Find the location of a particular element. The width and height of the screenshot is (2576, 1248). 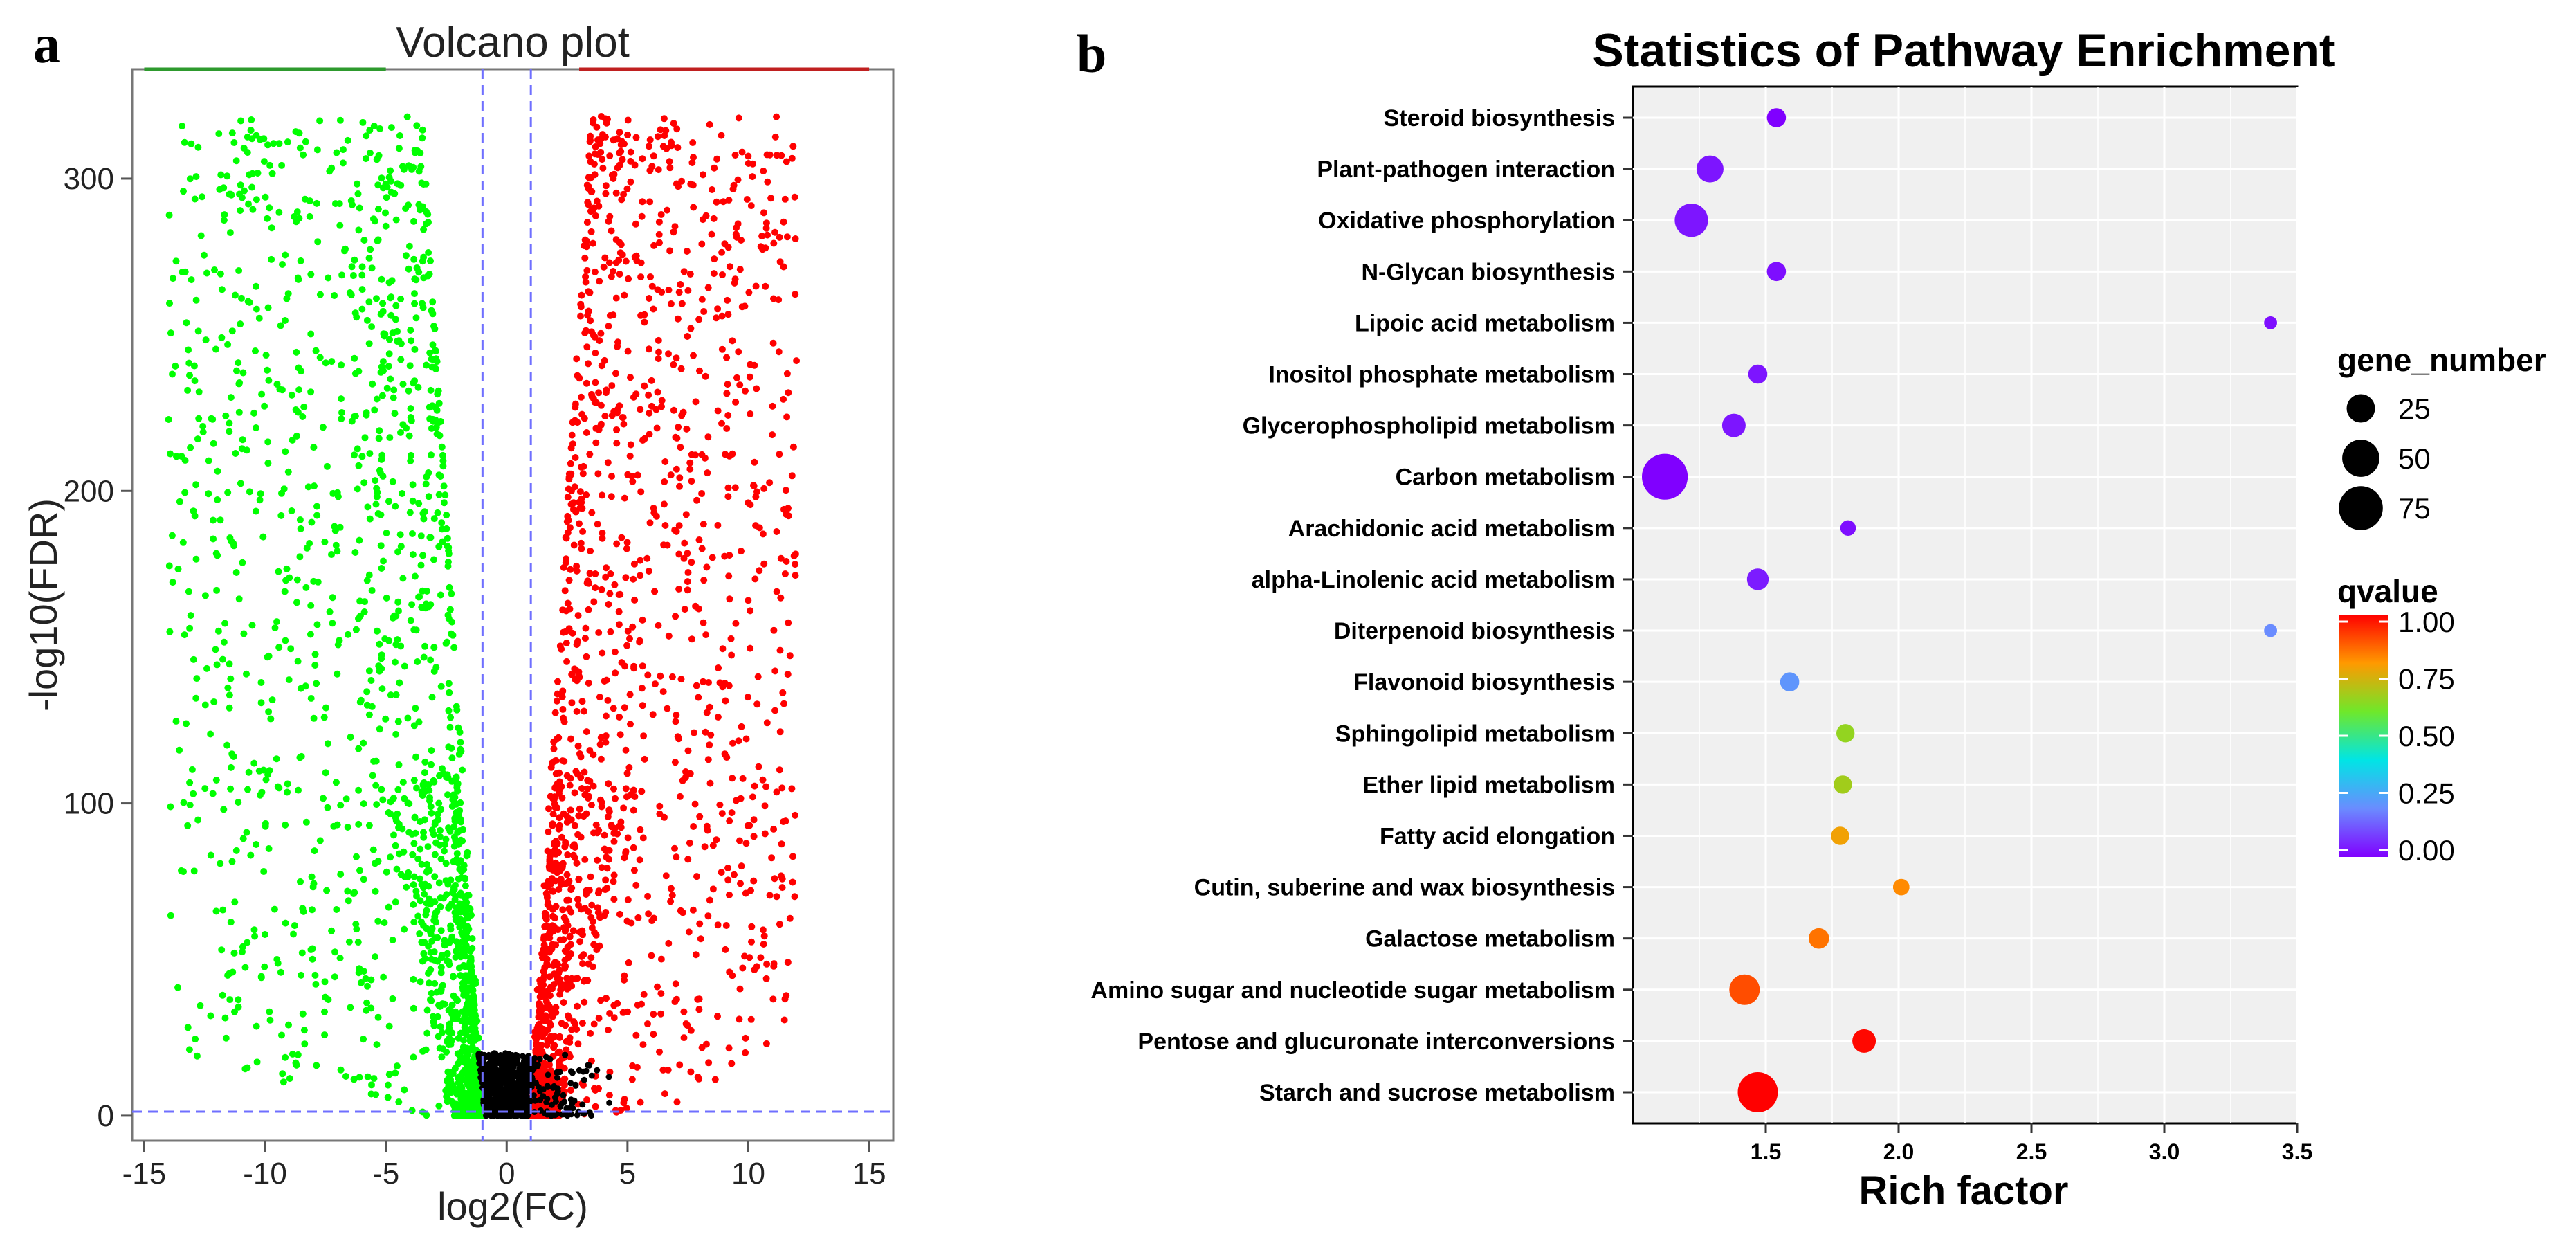

size-legend-dot is located at coordinates (2360, 408).